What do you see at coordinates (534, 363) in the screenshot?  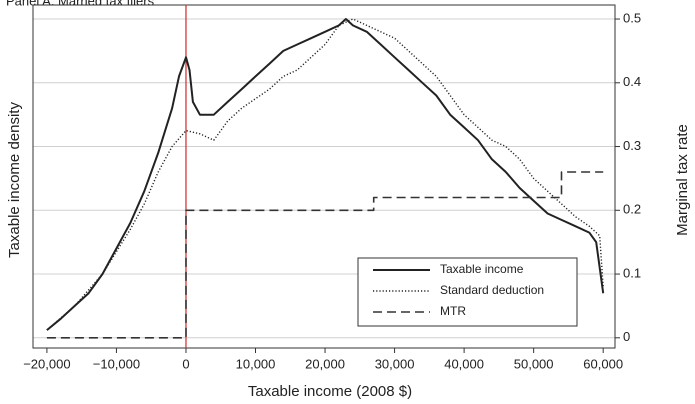 I see `x-tick-label: 50,000` at bounding box center [534, 363].